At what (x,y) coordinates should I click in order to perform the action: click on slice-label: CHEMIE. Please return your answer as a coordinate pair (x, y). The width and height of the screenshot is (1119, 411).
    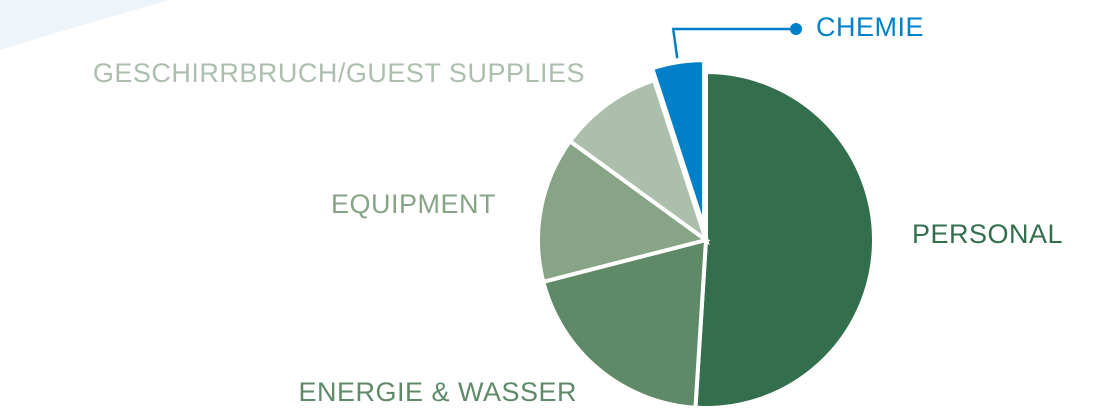
    Looking at the image, I should click on (870, 27).